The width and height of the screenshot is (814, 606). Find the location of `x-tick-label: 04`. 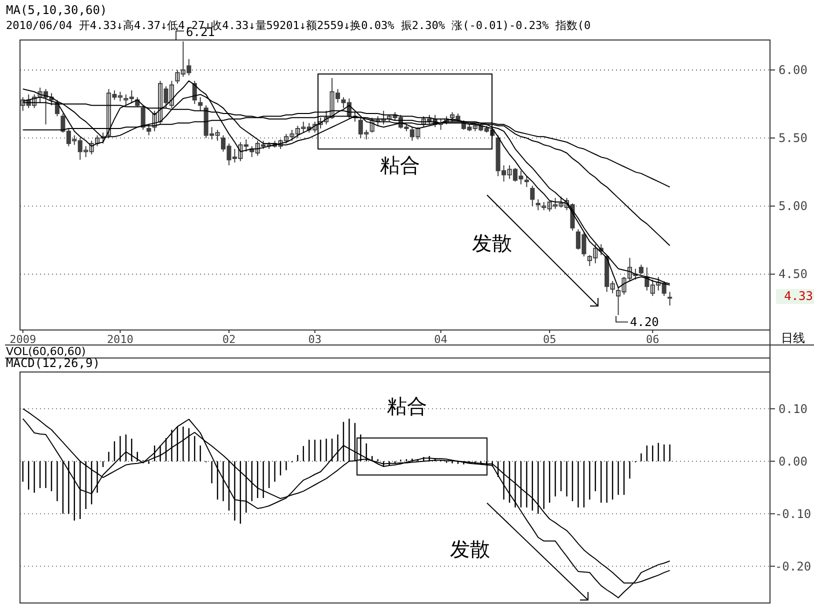

x-tick-label: 04 is located at coordinates (441, 339).